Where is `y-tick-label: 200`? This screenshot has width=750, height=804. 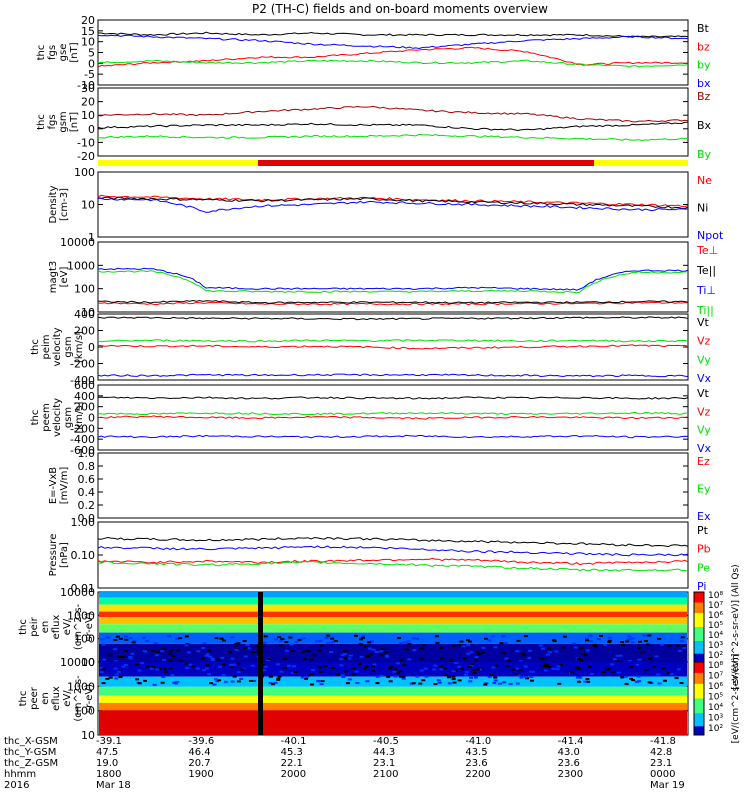
y-tick-label: 200 is located at coordinates (84, 331).